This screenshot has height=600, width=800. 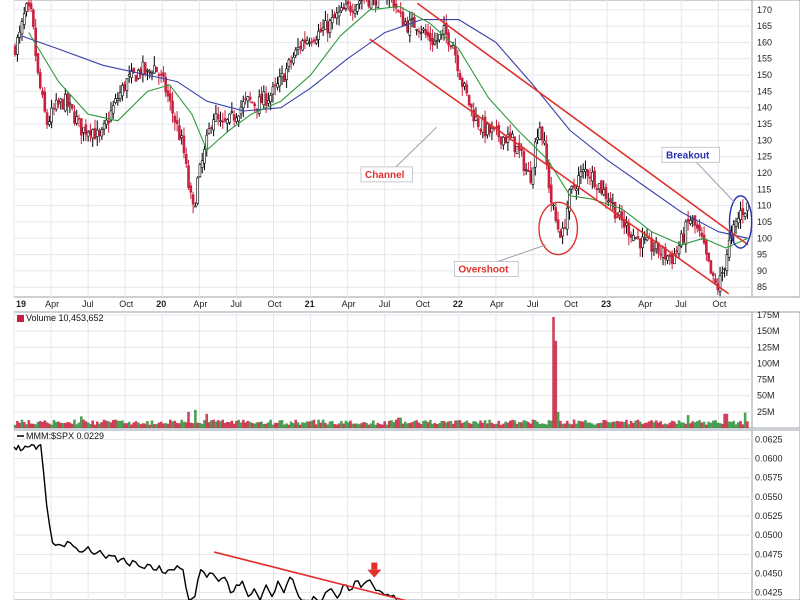 I want to click on price-tick-label: 95, so click(x=762, y=255).